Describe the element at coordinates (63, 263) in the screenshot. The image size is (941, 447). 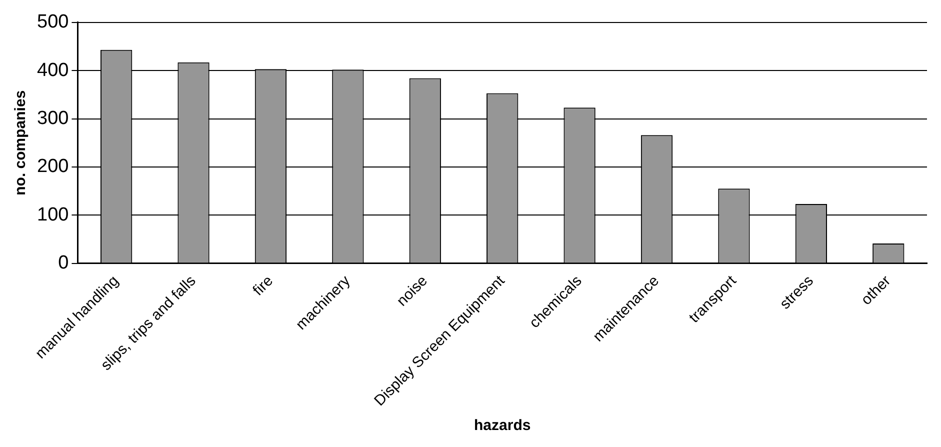
I see `y-tick-label: 0` at that location.